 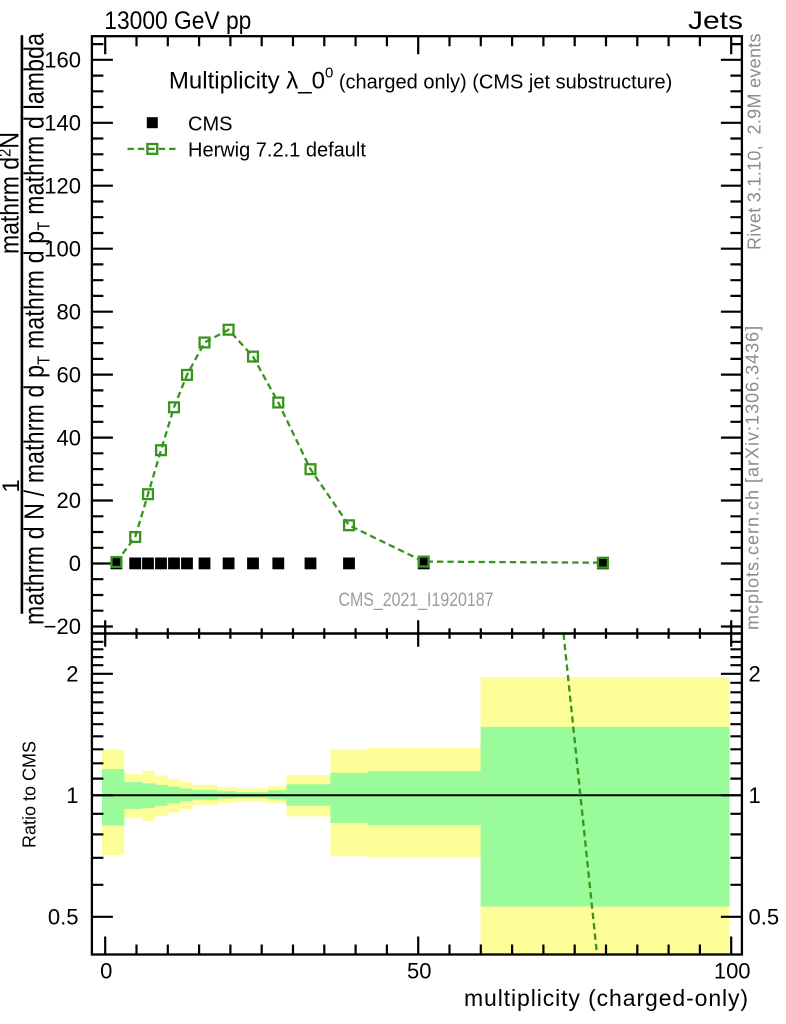 I want to click on svg-text: 80, so click(x=69, y=311).